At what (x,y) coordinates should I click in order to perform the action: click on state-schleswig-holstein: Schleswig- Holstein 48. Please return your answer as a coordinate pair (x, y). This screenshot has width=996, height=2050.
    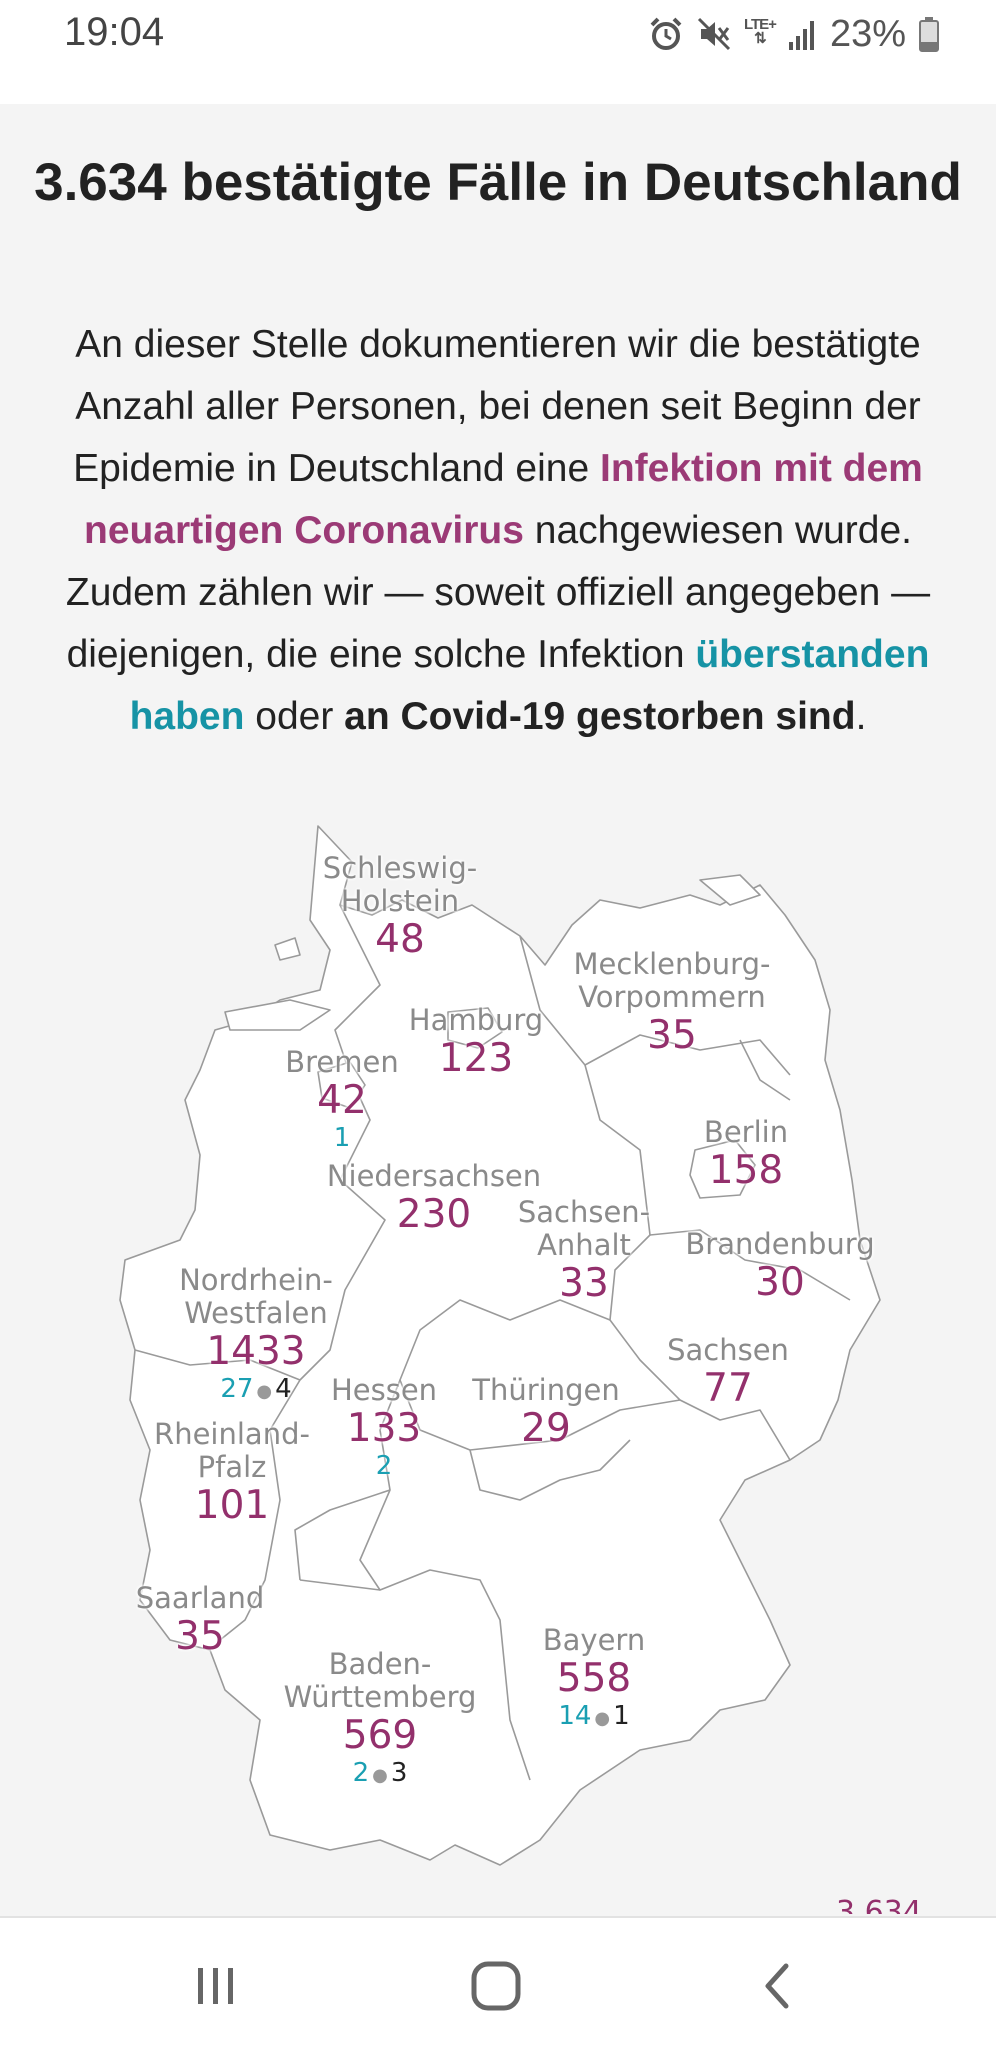
    Looking at the image, I should click on (400, 907).